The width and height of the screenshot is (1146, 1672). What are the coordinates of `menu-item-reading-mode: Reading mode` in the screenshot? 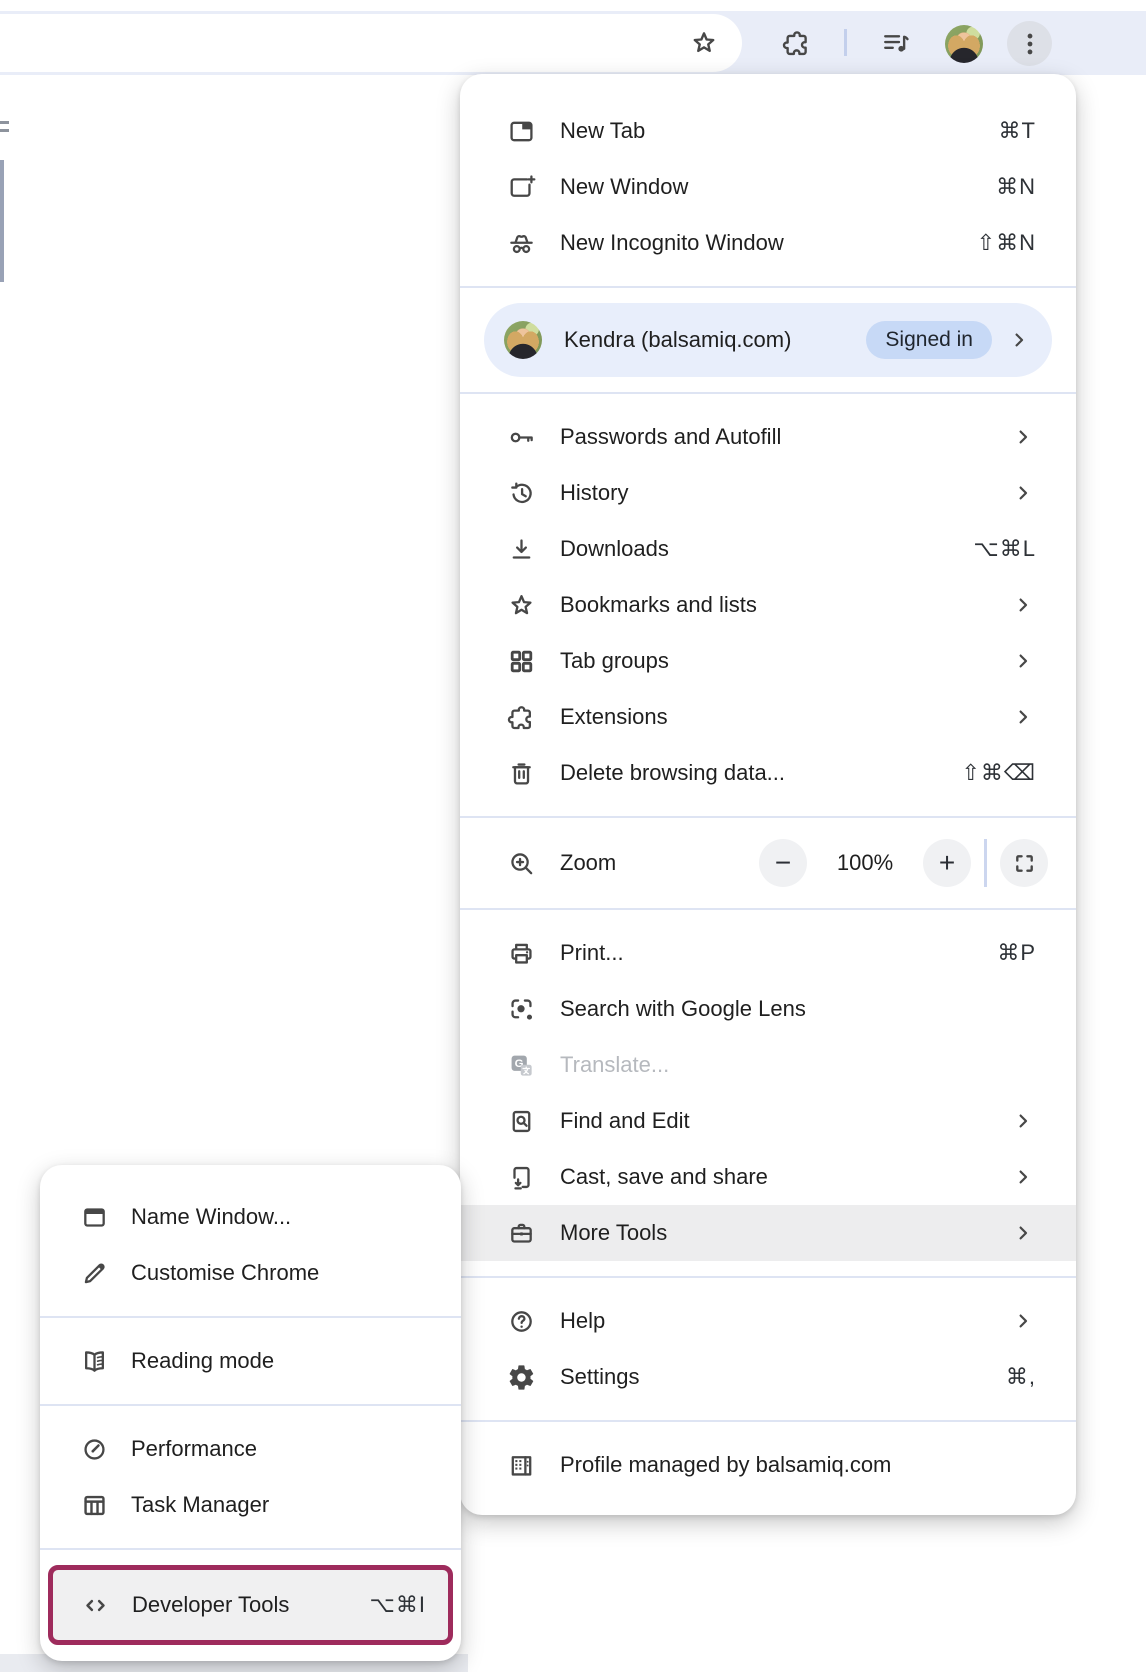 It's located at (250, 1361).